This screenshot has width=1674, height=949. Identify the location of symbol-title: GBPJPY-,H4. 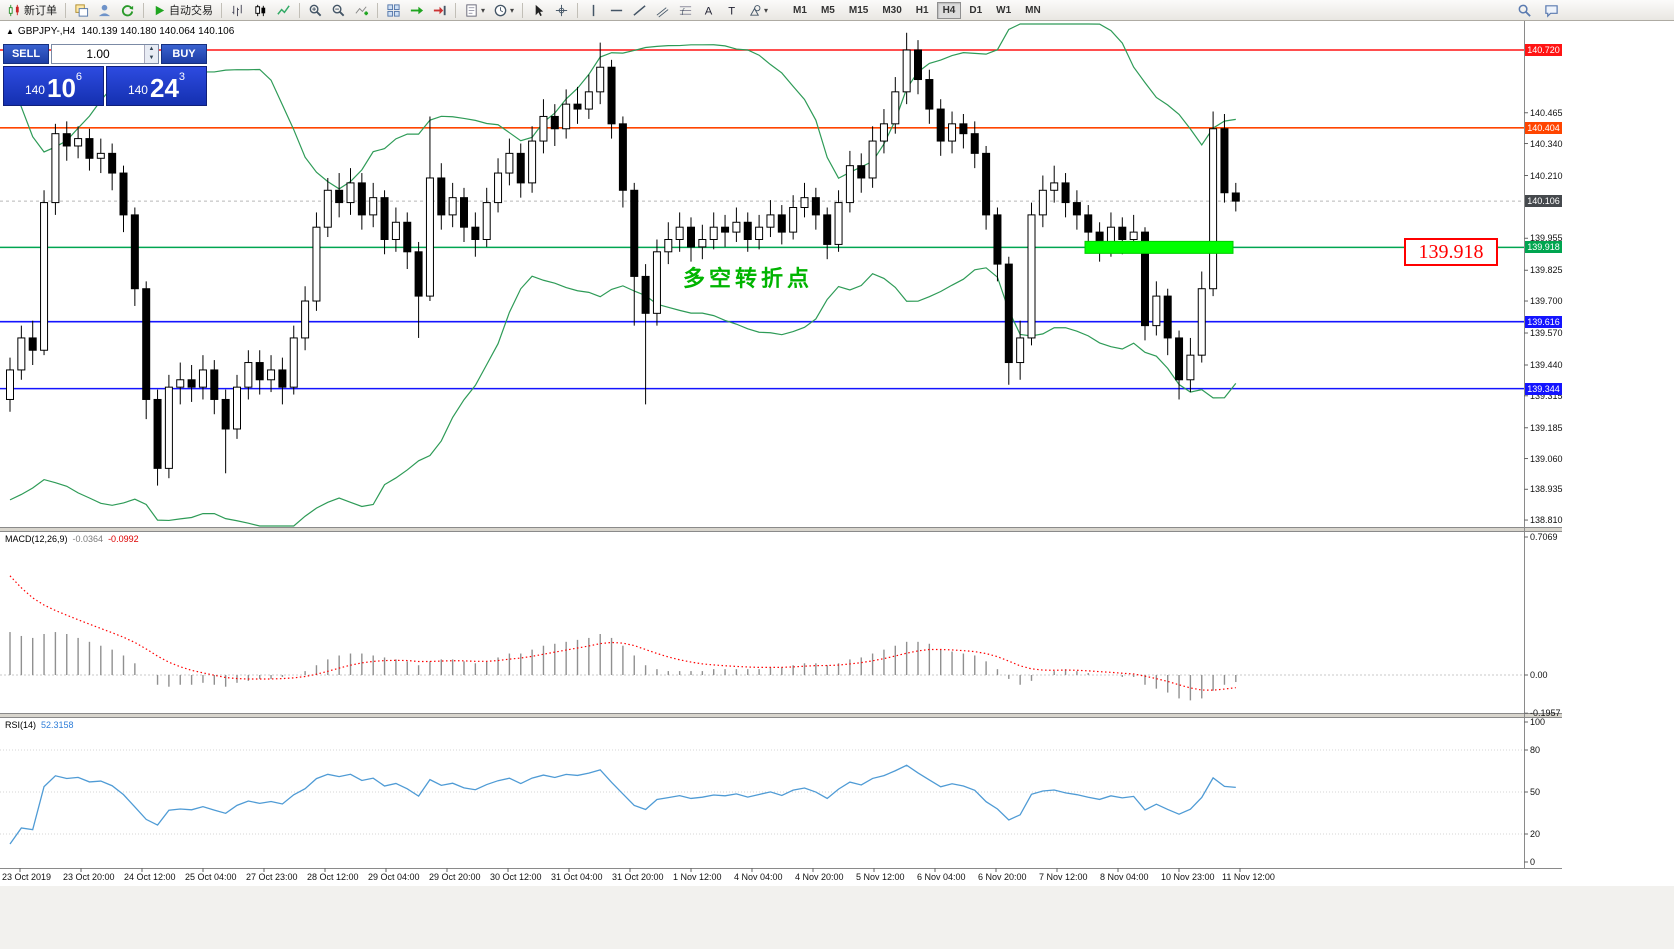
(46, 31).